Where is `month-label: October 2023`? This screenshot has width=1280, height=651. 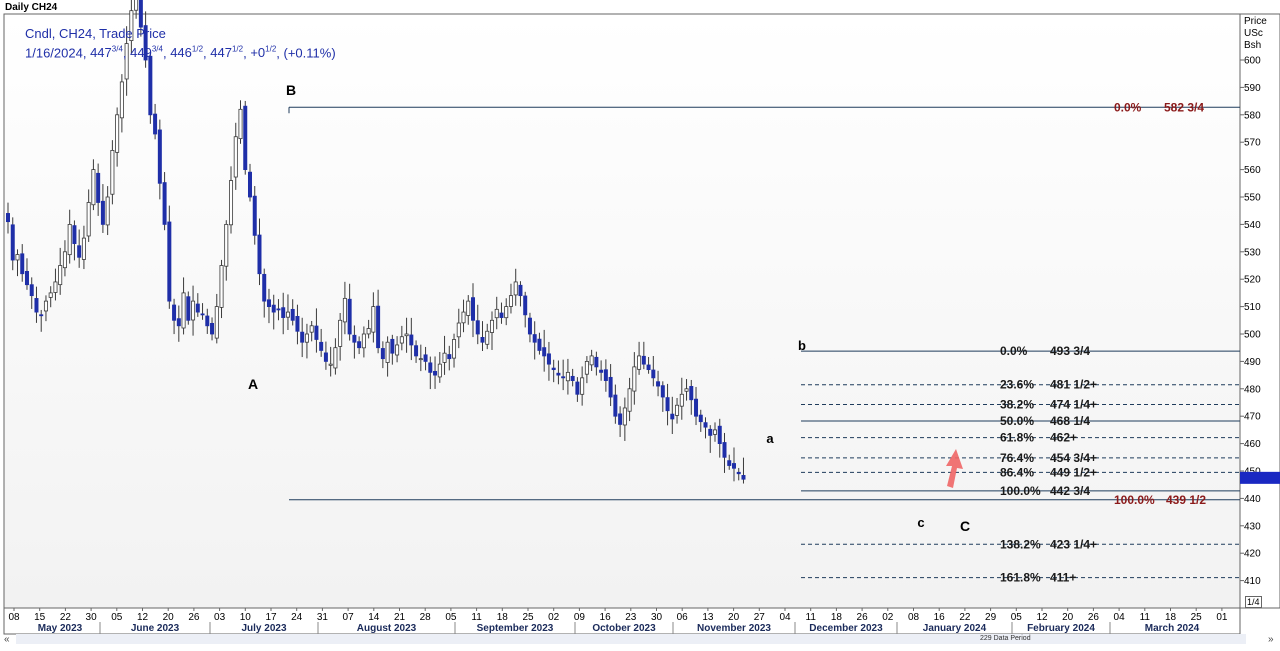
month-label: October 2023 is located at coordinates (624, 628).